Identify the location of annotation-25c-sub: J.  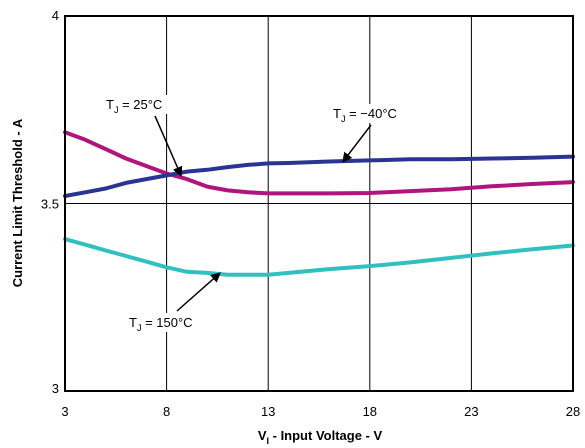
(116, 110).